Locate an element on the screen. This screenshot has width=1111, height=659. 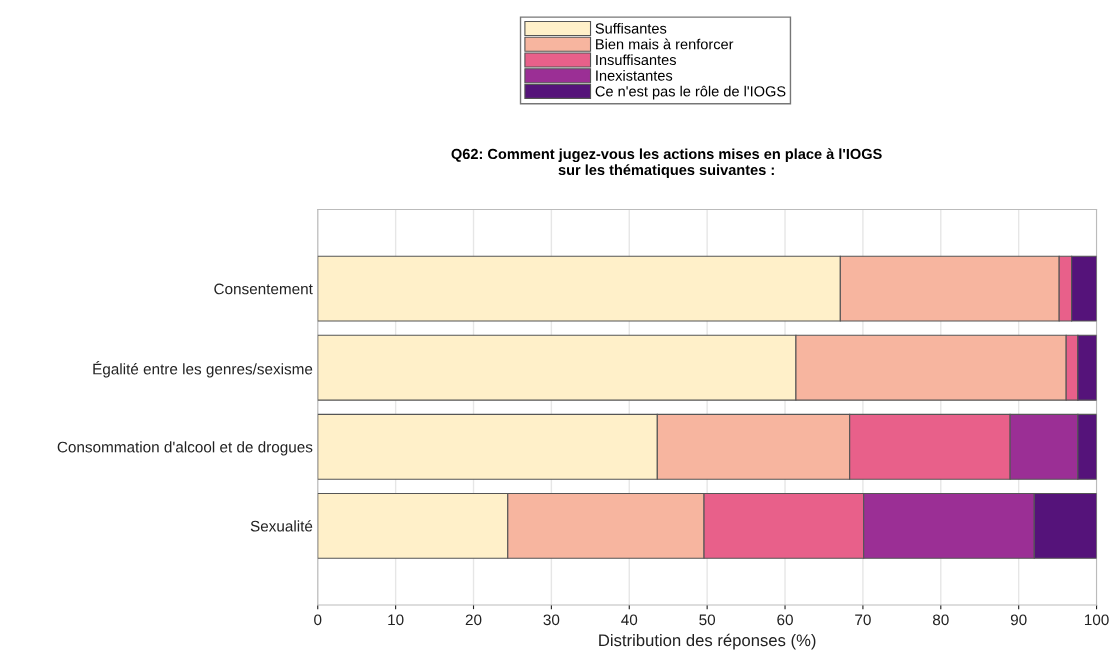
x-tick-label: 20 is located at coordinates (473, 620).